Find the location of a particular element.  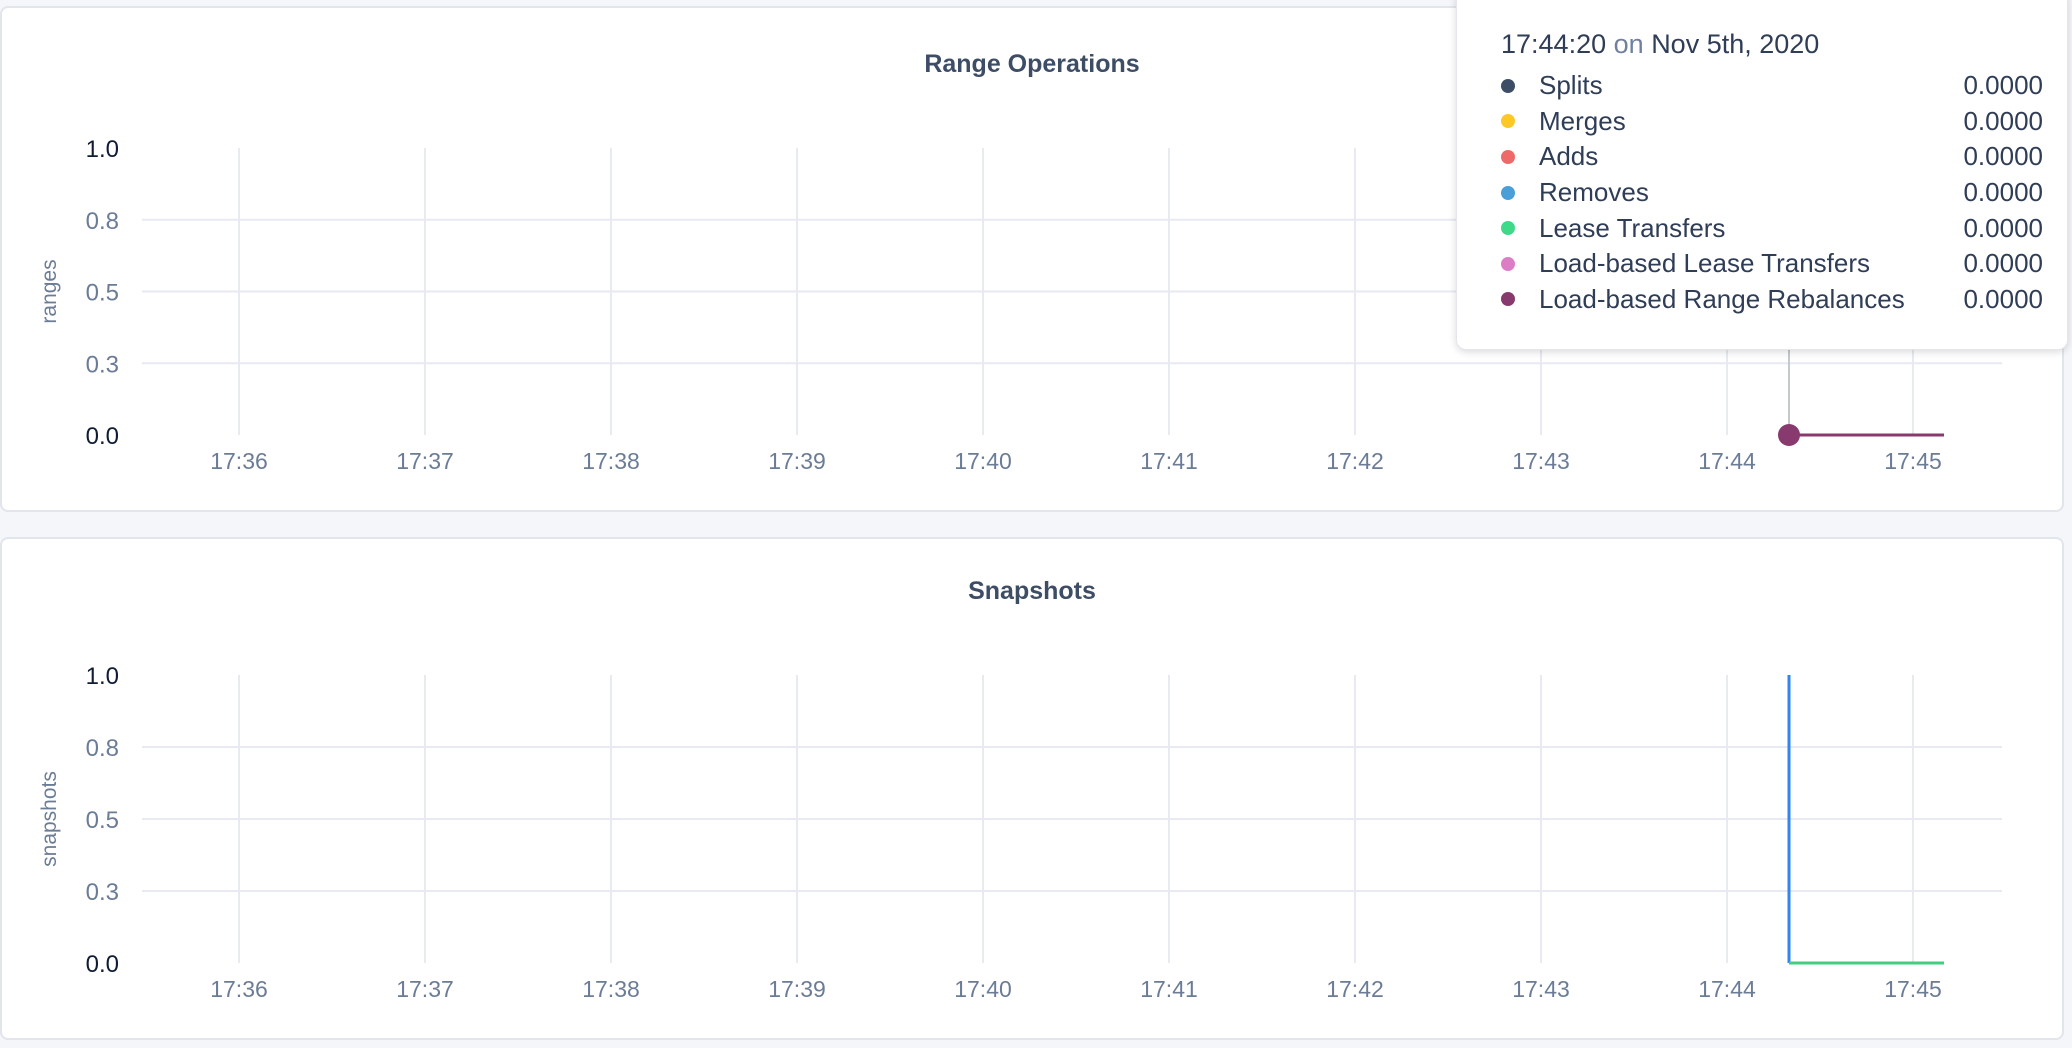

tooltip-header: 17:44:20 on Nov 5th, 2020 is located at coordinates (1784, 44).